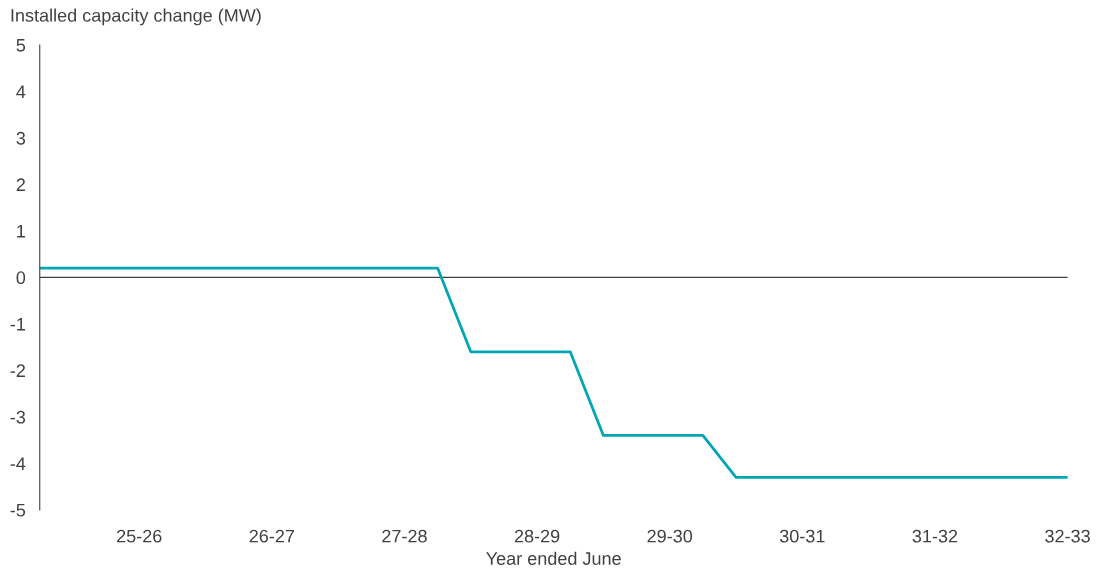 Image resolution: width=1104 pixels, height=569 pixels. What do you see at coordinates (670, 536) in the screenshot?
I see `x-tick-label: 29-30` at bounding box center [670, 536].